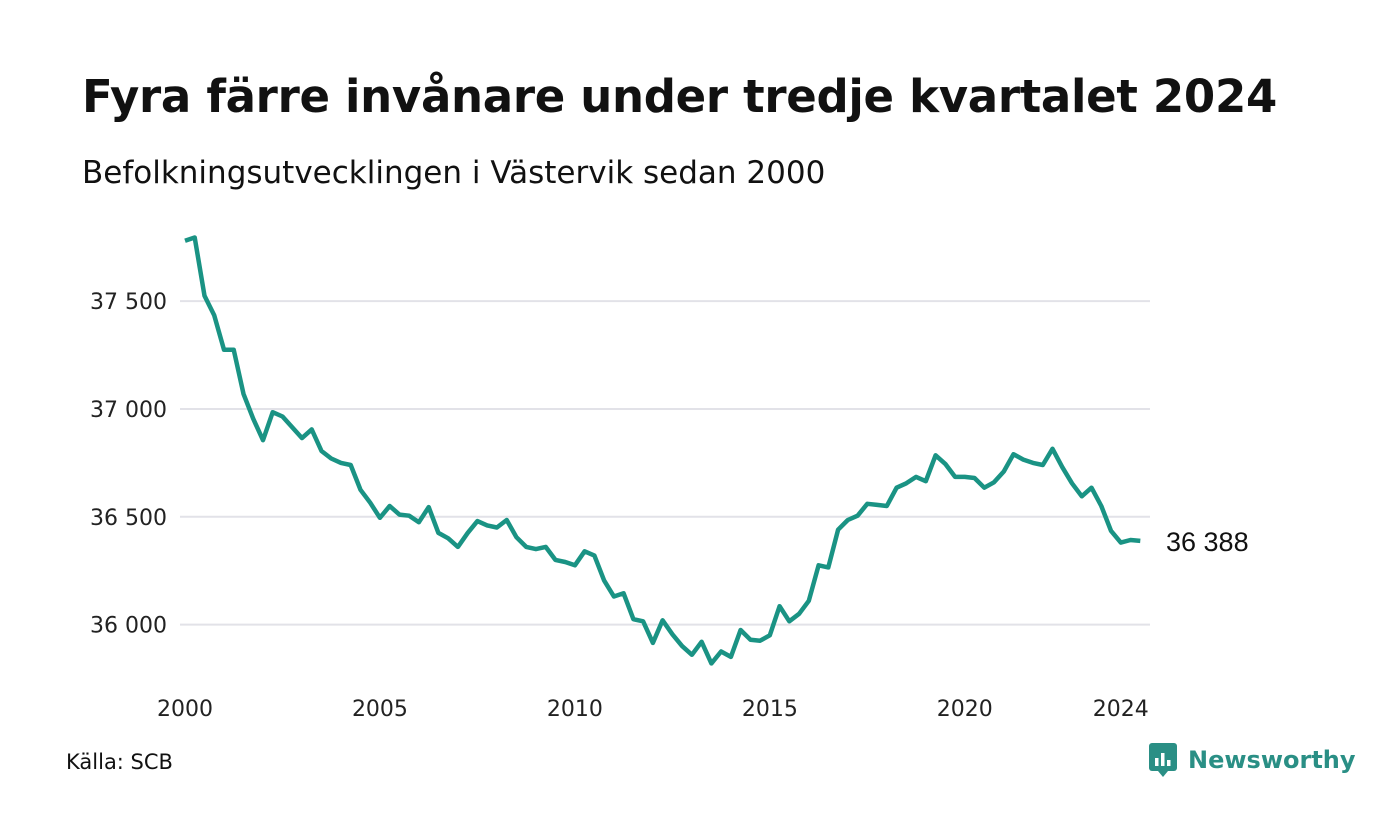  I want to click on brand-name: Newsworthy, so click(1272, 760).